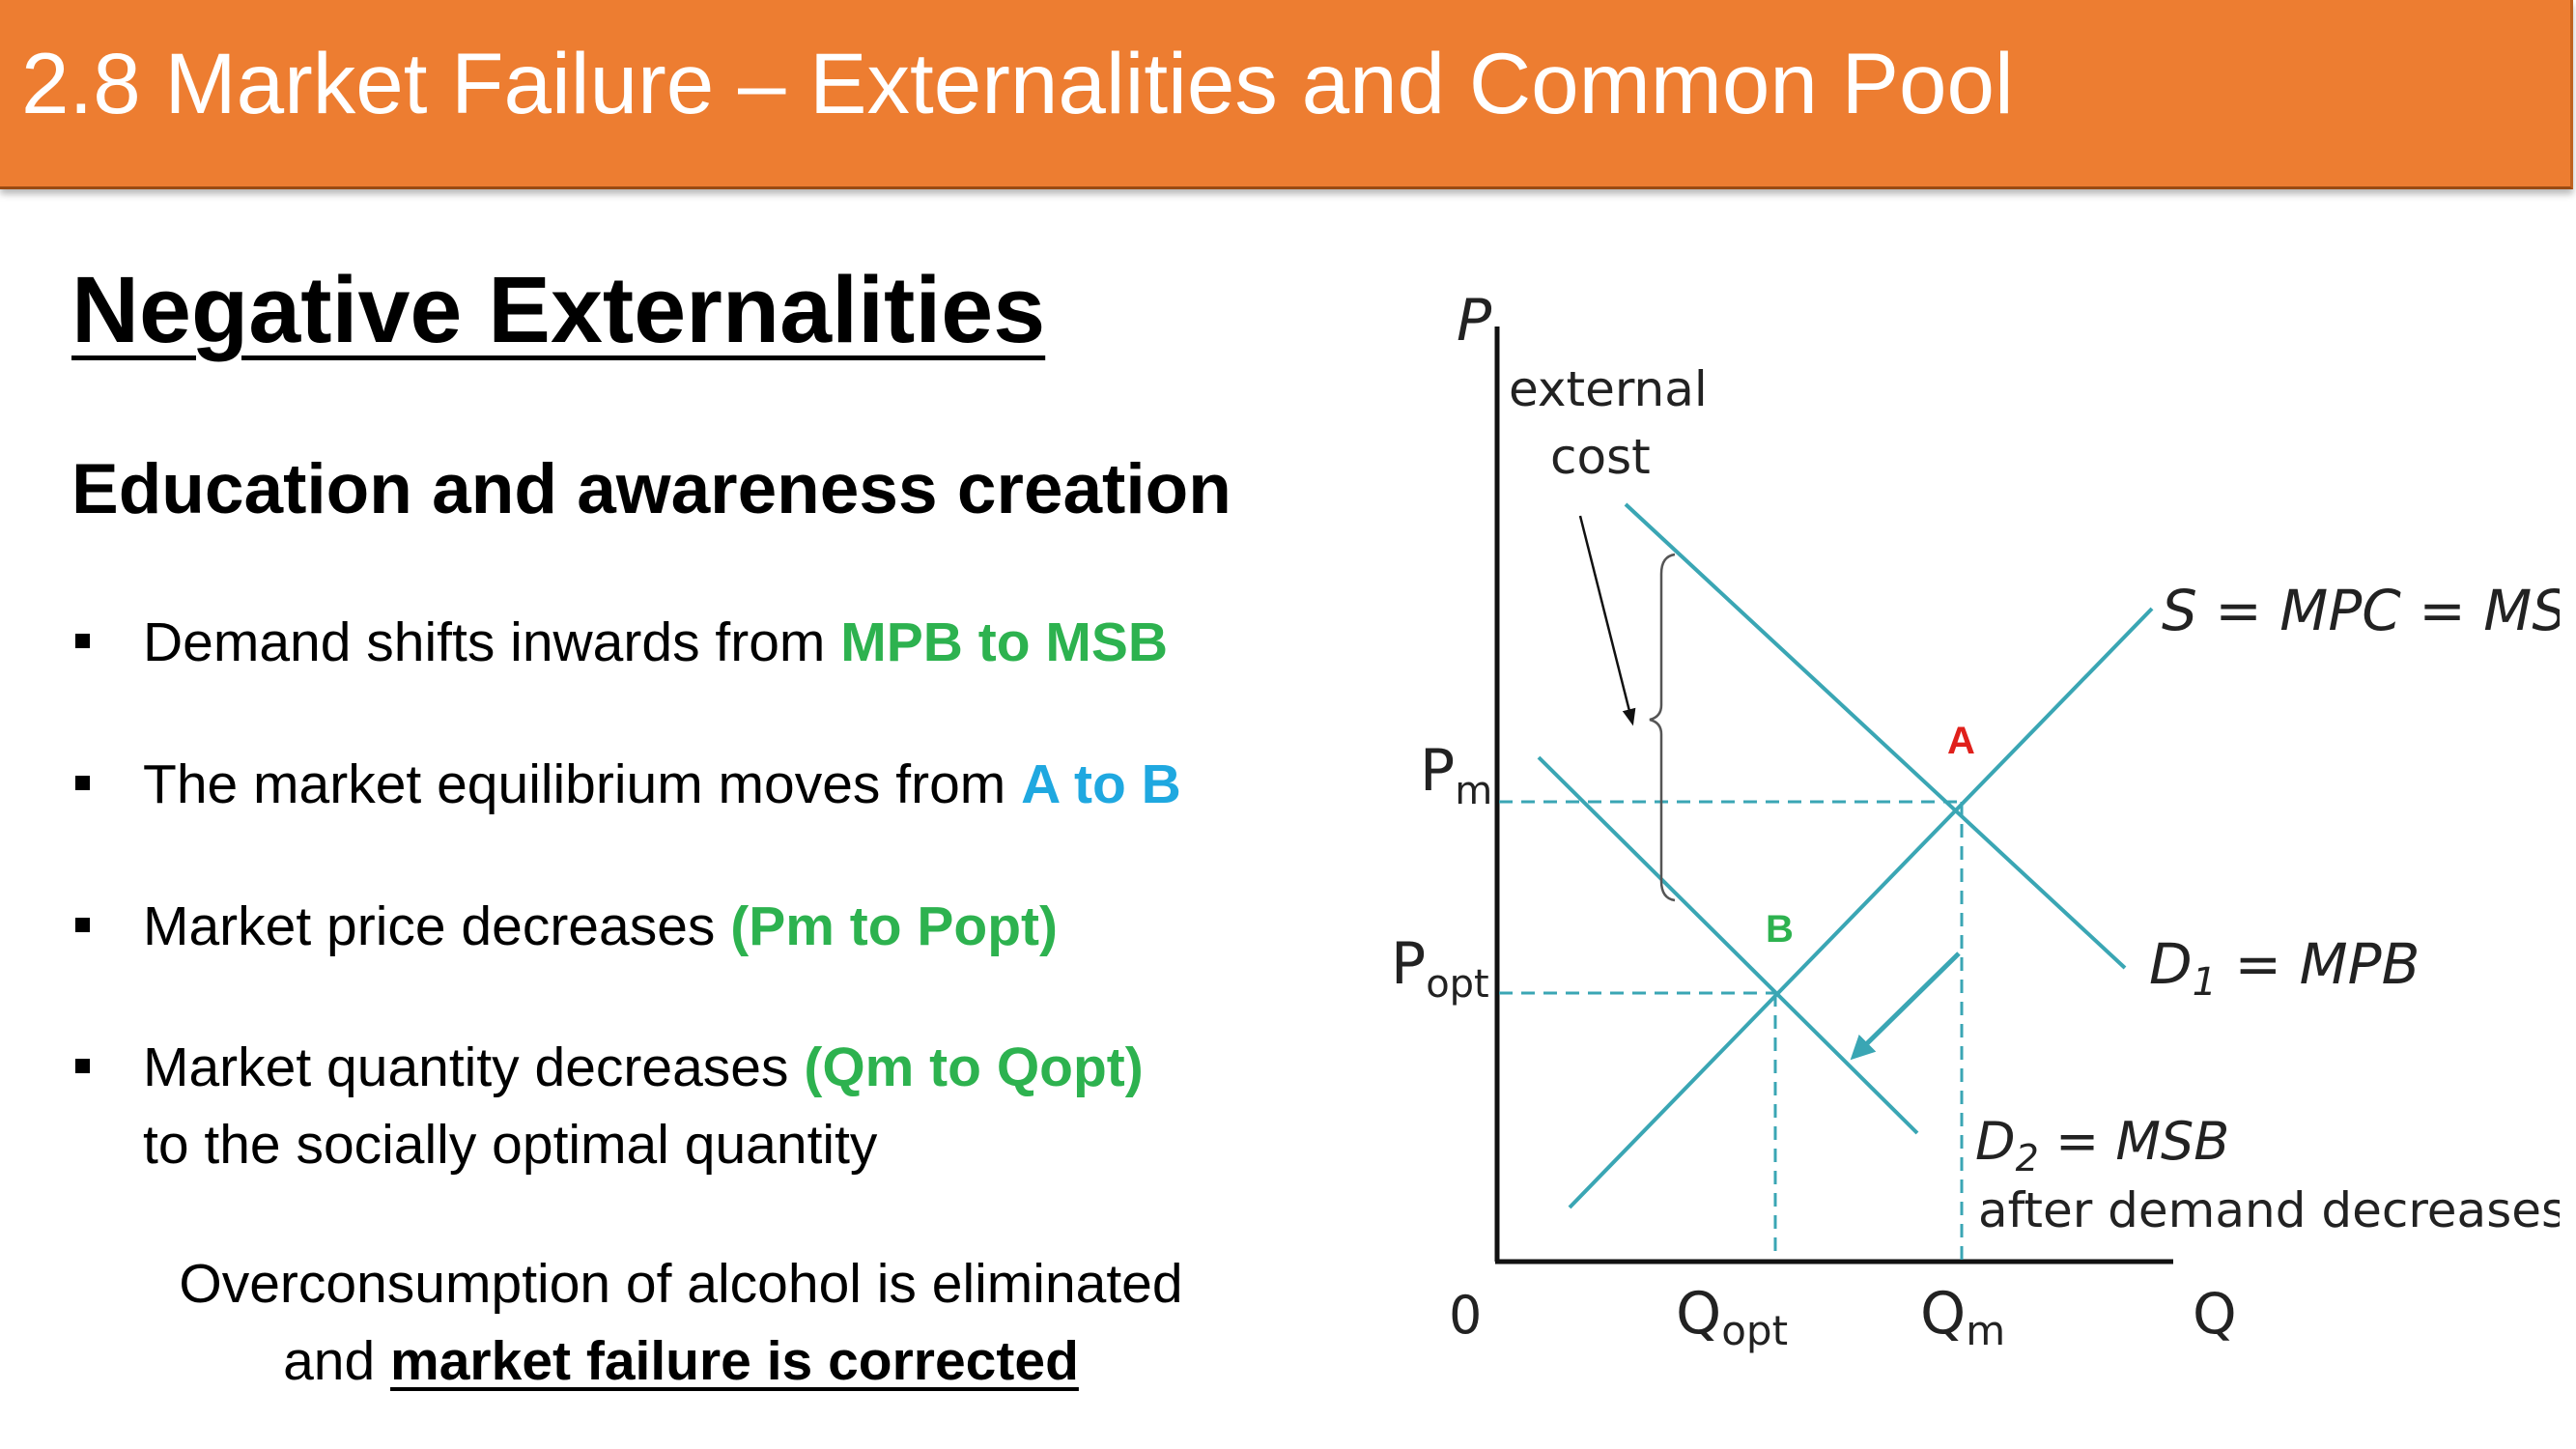 The width and height of the screenshot is (2576, 1449). I want to click on d1-mpb-curve, so click(1875, 736).